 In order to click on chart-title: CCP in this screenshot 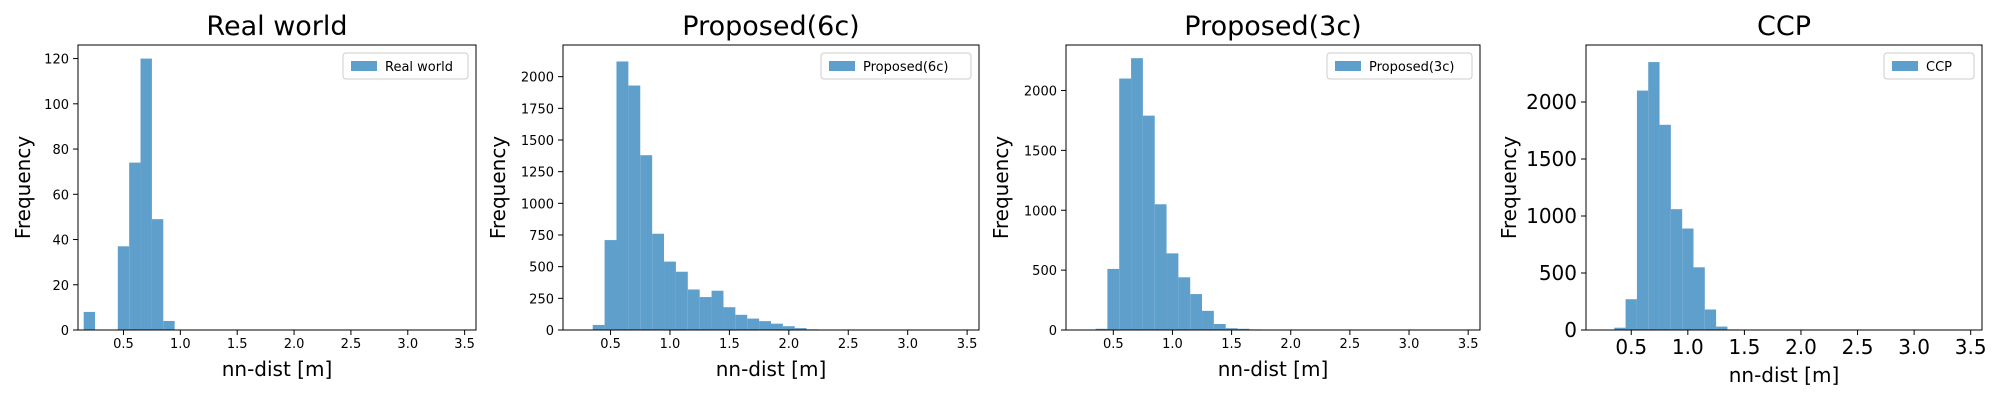, I will do `click(1784, 26)`.